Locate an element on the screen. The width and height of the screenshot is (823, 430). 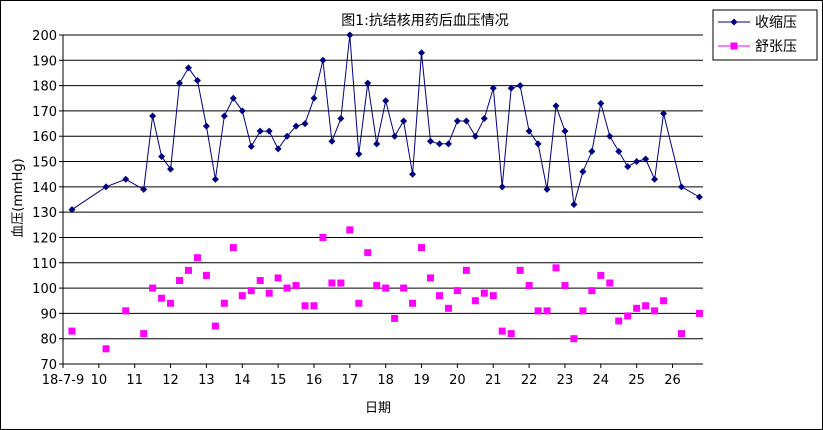
x-tick-label: 20 is located at coordinates (457, 380).